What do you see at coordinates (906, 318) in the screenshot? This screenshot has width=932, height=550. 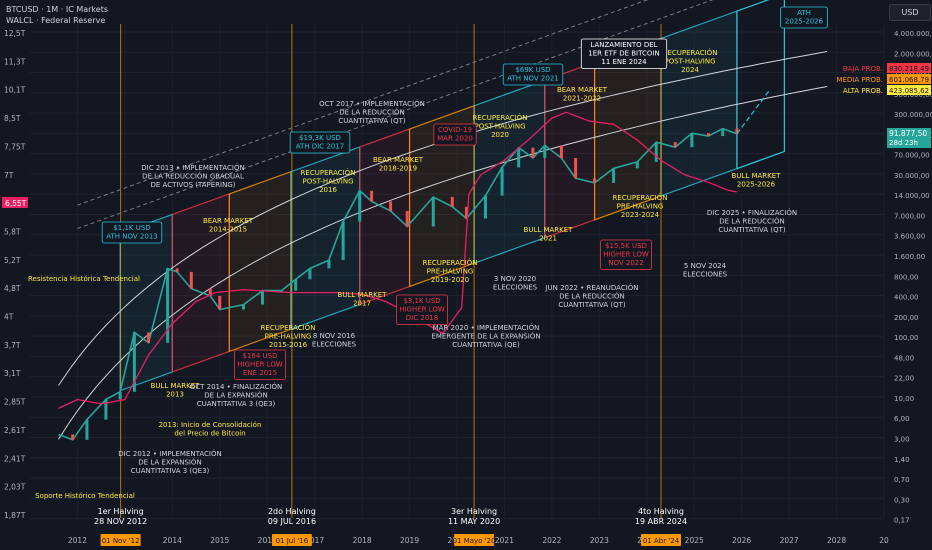 I see `right-tick-label: 200,00` at bounding box center [906, 318].